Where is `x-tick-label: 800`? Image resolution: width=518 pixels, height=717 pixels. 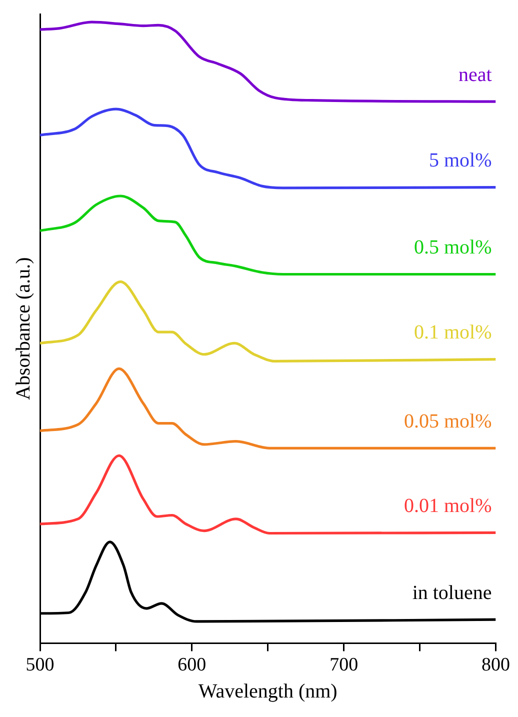 x-tick-label: 800 is located at coordinates (496, 665).